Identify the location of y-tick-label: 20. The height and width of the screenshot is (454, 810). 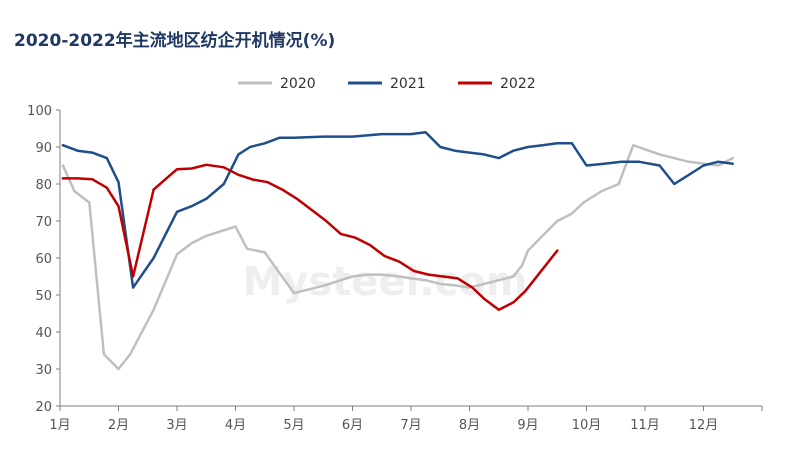
(43, 407).